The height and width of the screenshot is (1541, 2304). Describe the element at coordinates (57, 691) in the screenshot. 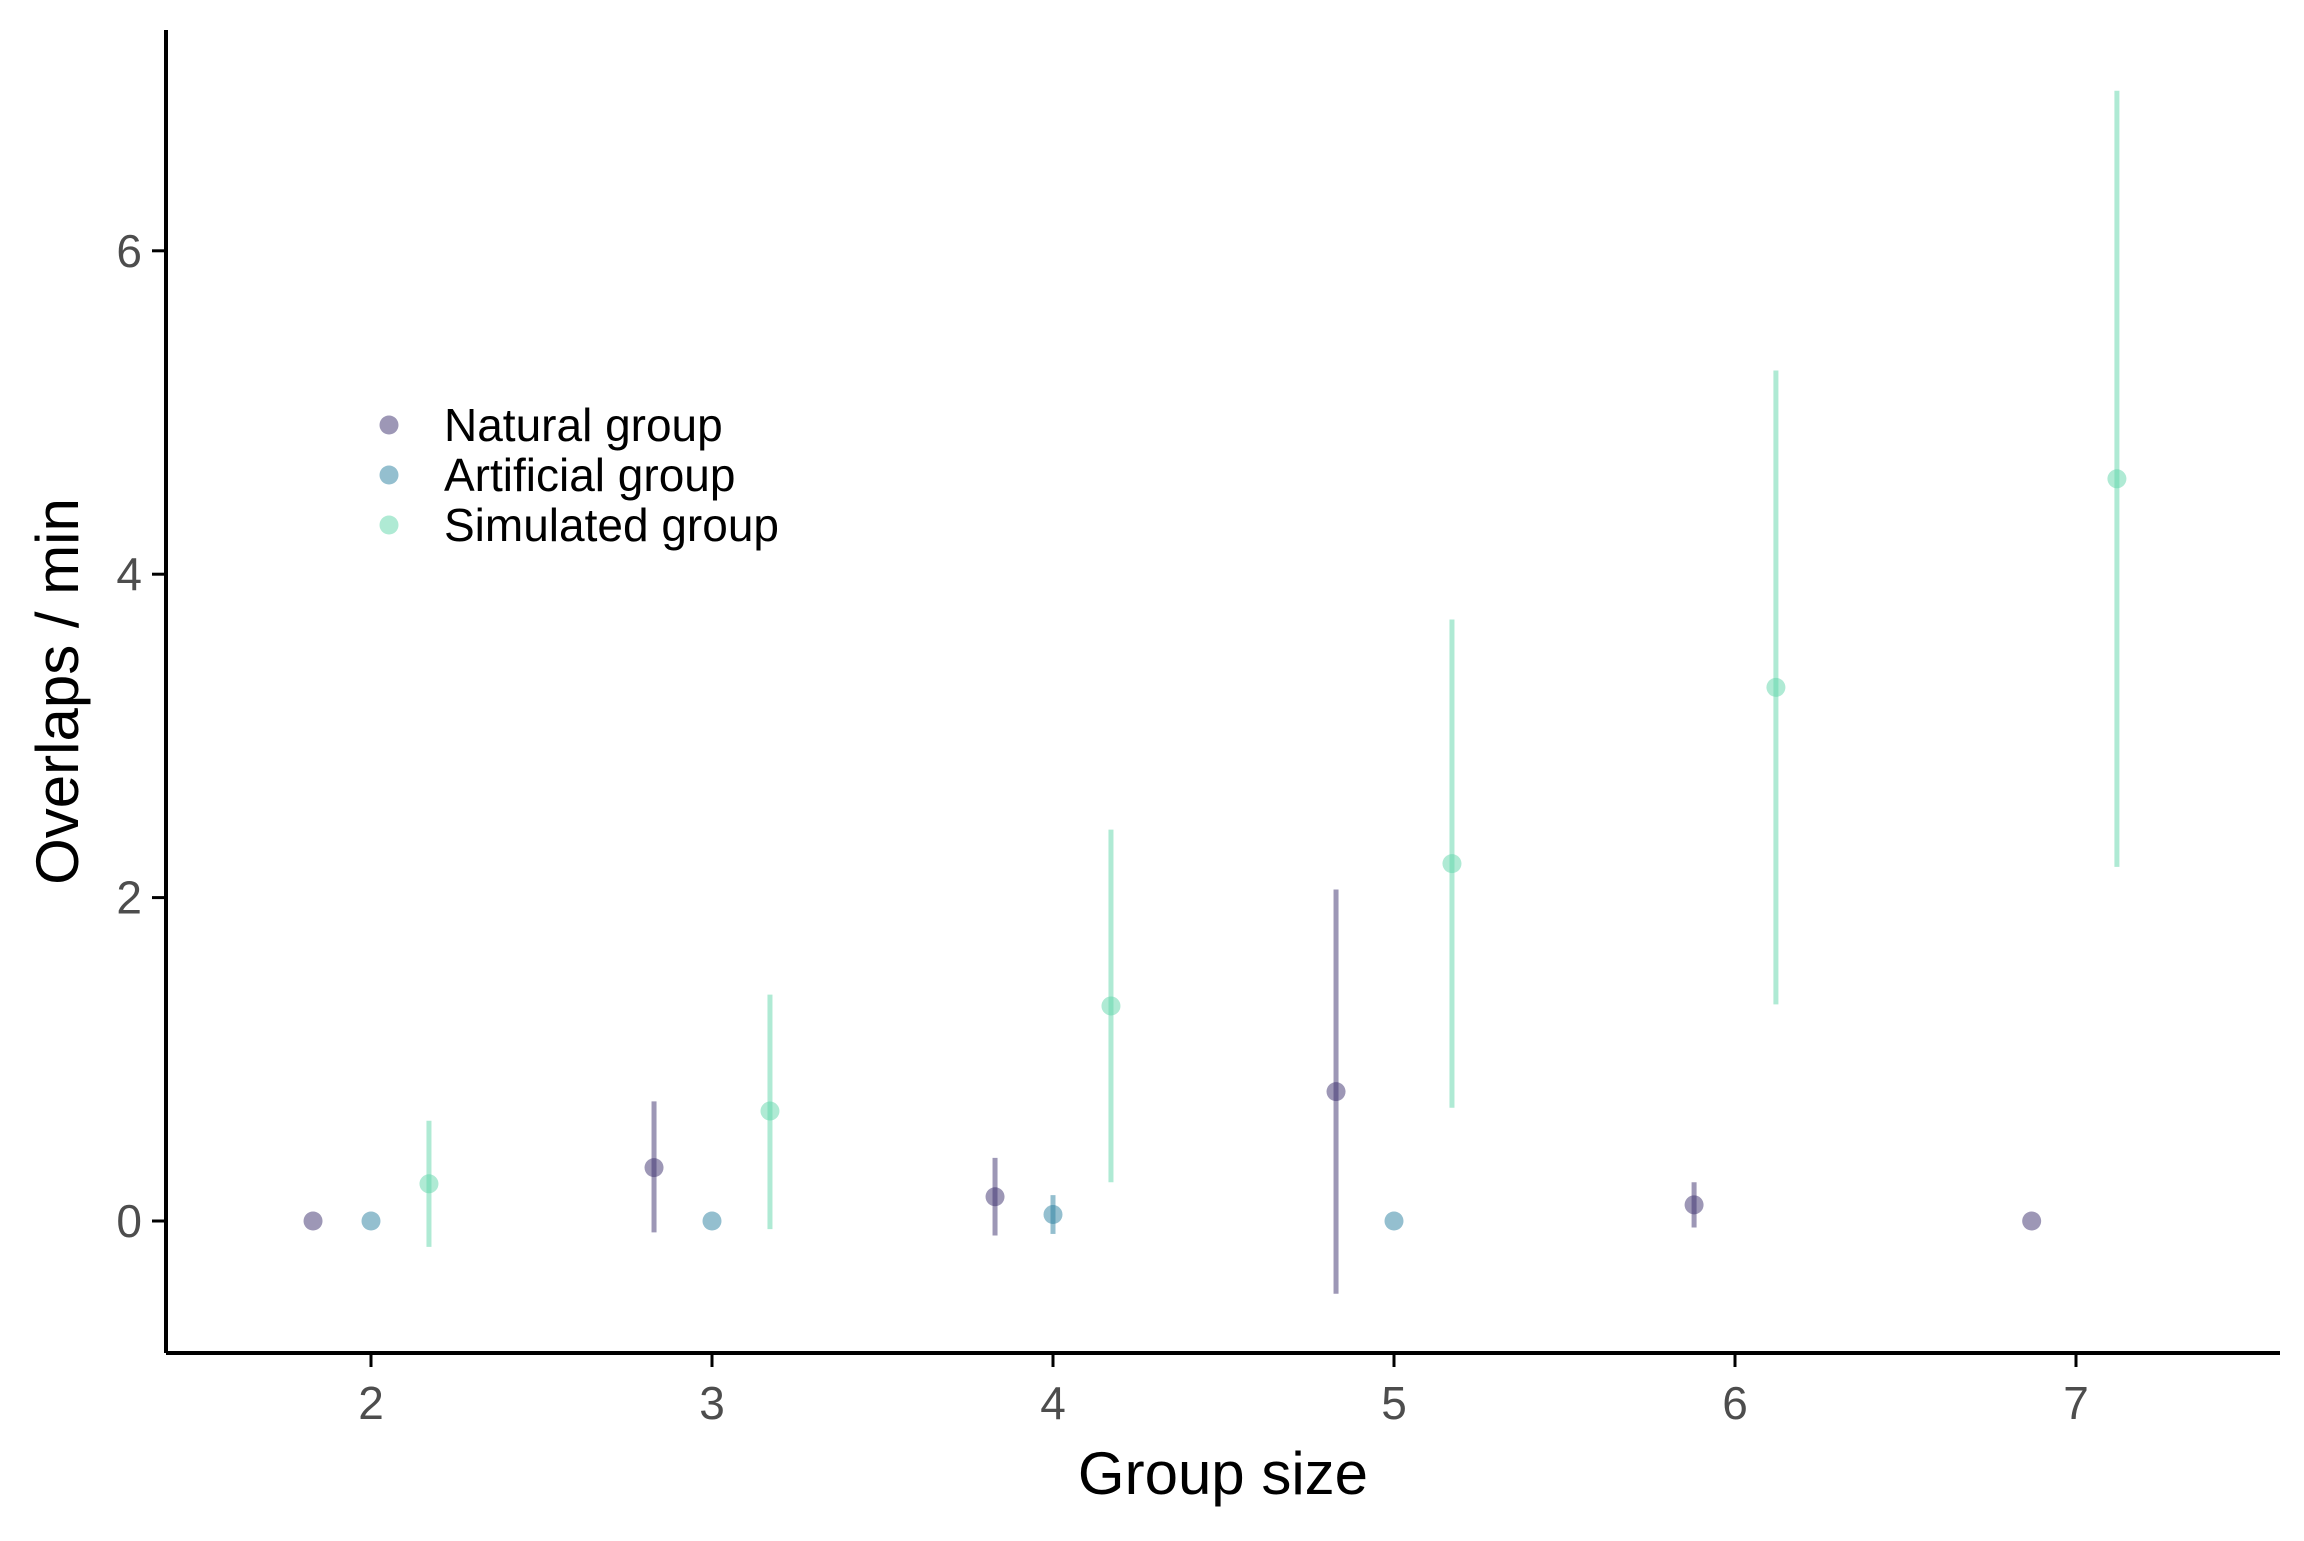

I see `y-axis-title: Overlaps / min` at that location.